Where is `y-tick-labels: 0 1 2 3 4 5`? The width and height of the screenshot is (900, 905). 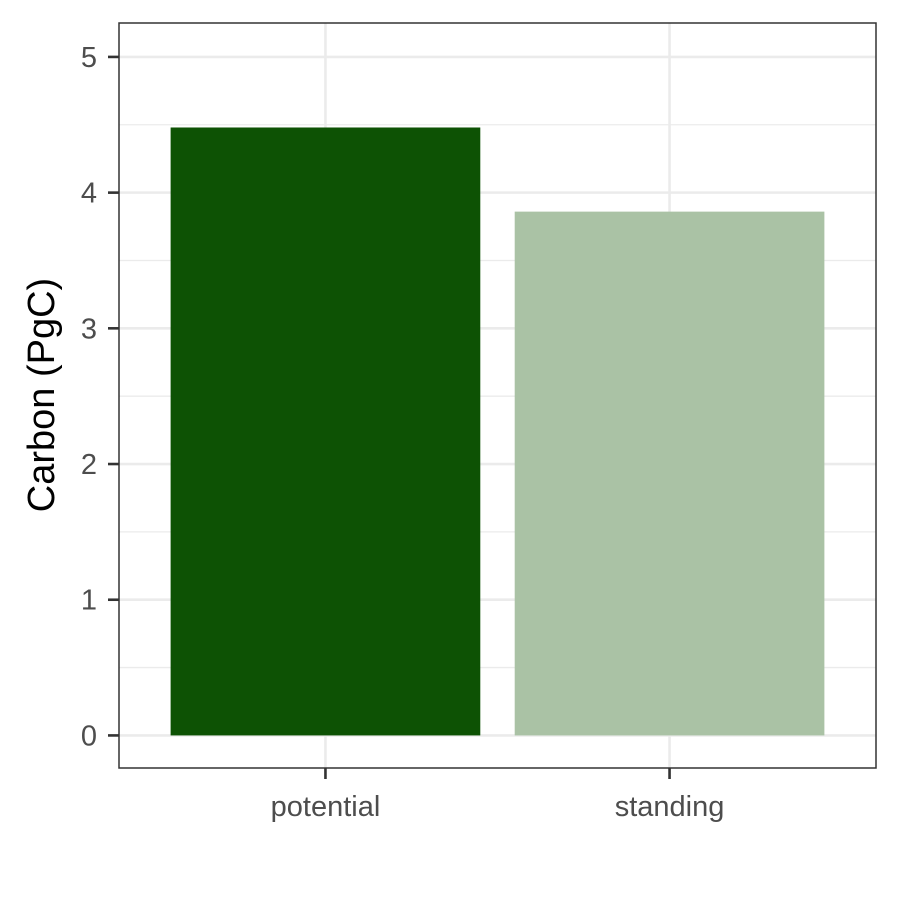 y-tick-labels: 0 1 2 3 4 5 is located at coordinates (89, 397).